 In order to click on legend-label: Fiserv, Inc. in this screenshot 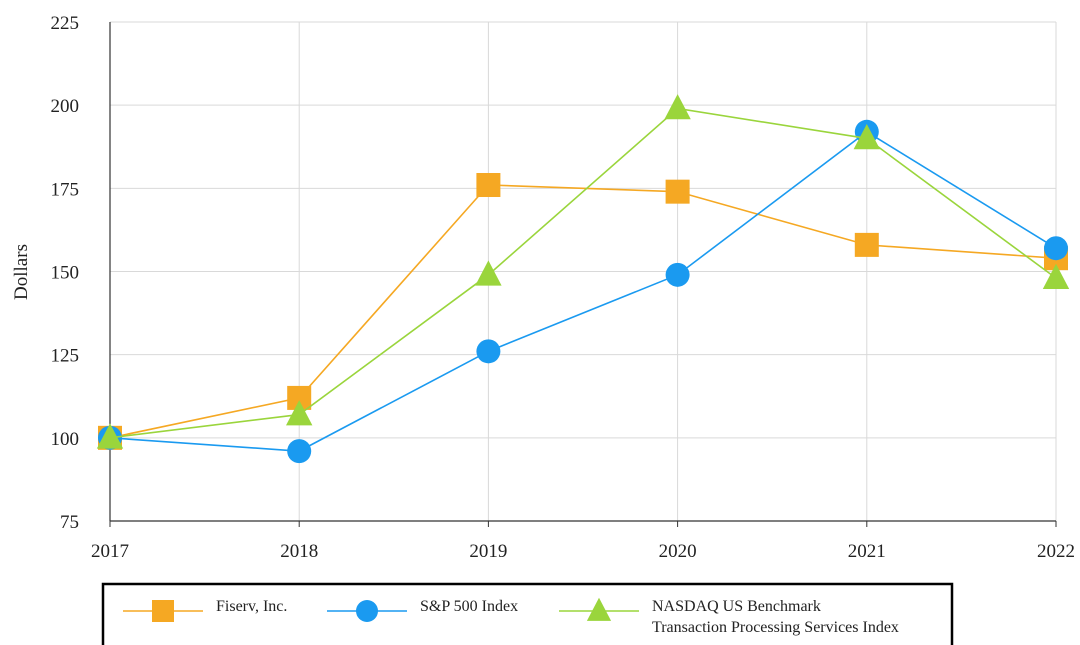, I will do `click(251, 606)`.